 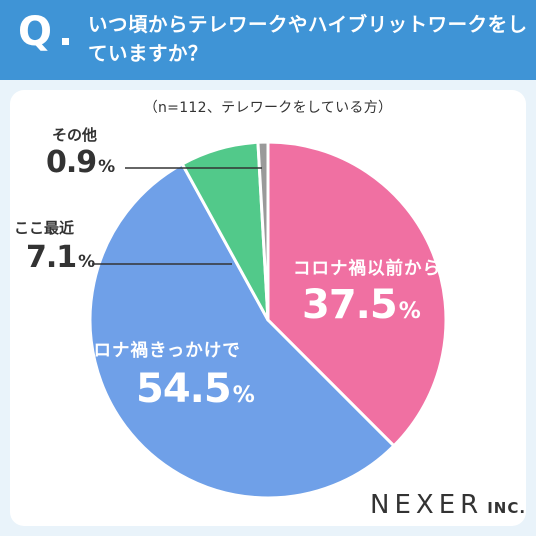 What do you see at coordinates (184, 389) in the screenshot?
I see `value-covid-trigger: 54.5` at bounding box center [184, 389].